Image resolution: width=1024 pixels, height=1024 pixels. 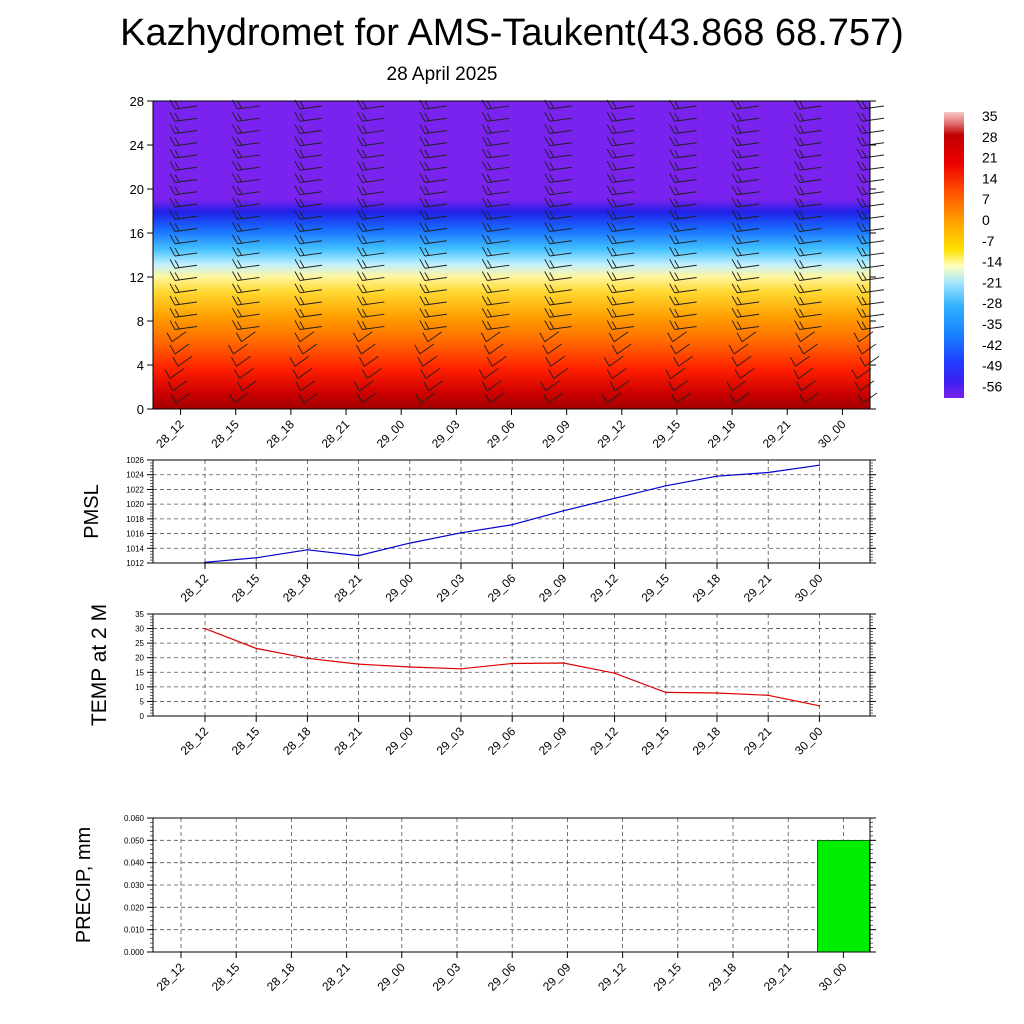 I want to click on colorbar-label: -49, so click(x=992, y=366).